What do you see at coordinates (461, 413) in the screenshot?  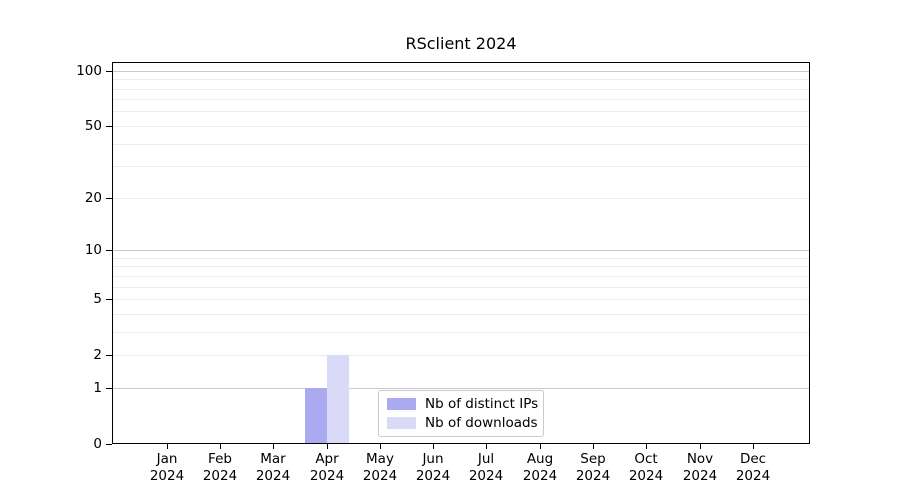 I see `legend: Nb of distinct IPs Nb of downloads` at bounding box center [461, 413].